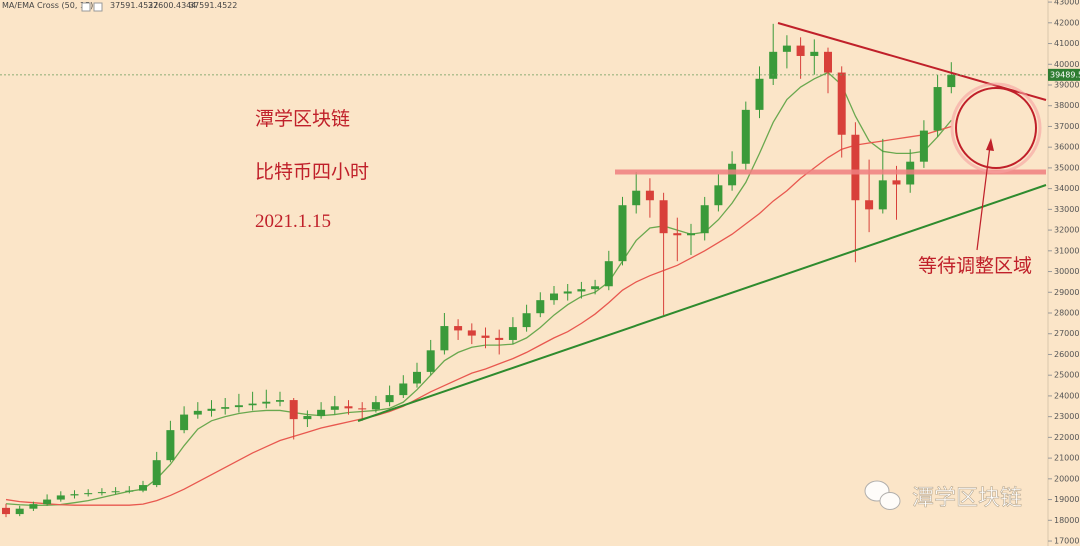 Image resolution: width=1080 pixels, height=546 pixels. I want to click on annotation: 比特币四小时, so click(312, 172).